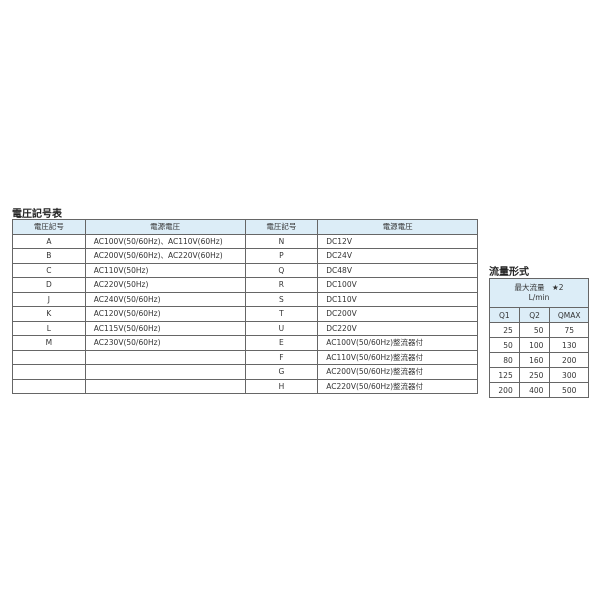 This screenshot has width=600, height=600. What do you see at coordinates (397, 372) in the screenshot?
I see `power-voltage: AC200V(50/60Hz)整流器付` at bounding box center [397, 372].